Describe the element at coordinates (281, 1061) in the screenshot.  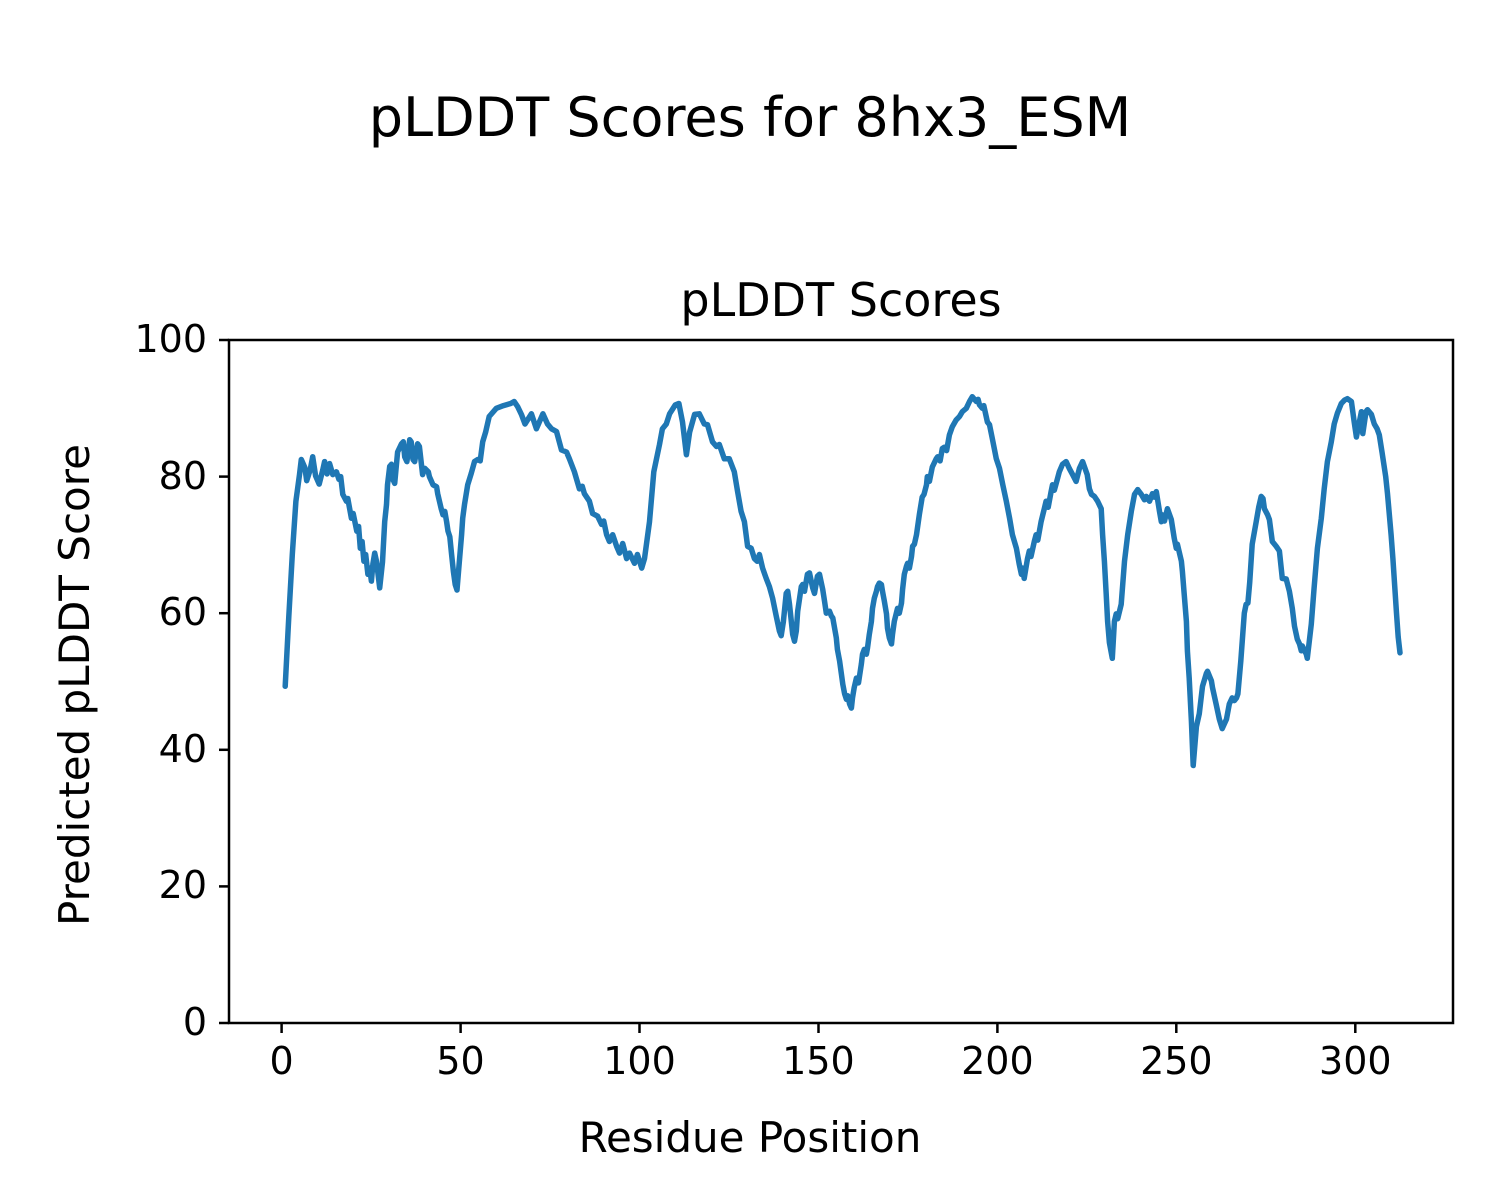
I see `x-tick-label: 0` at that location.